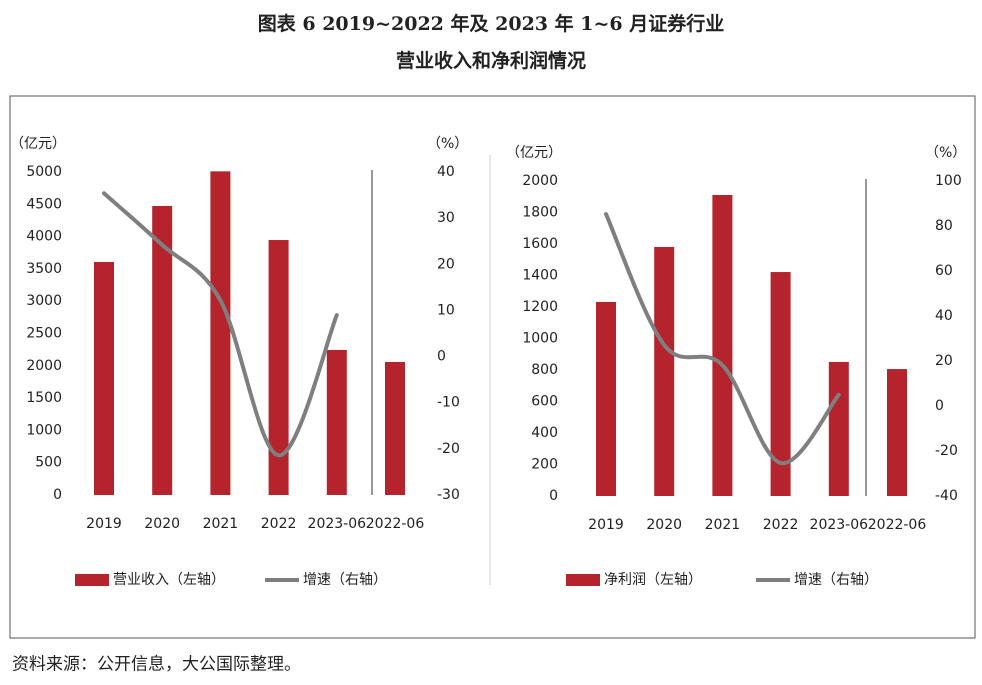  Describe the element at coordinates (169, 580) in the screenshot. I see `legend-label: 营业收入（左轴）` at that location.